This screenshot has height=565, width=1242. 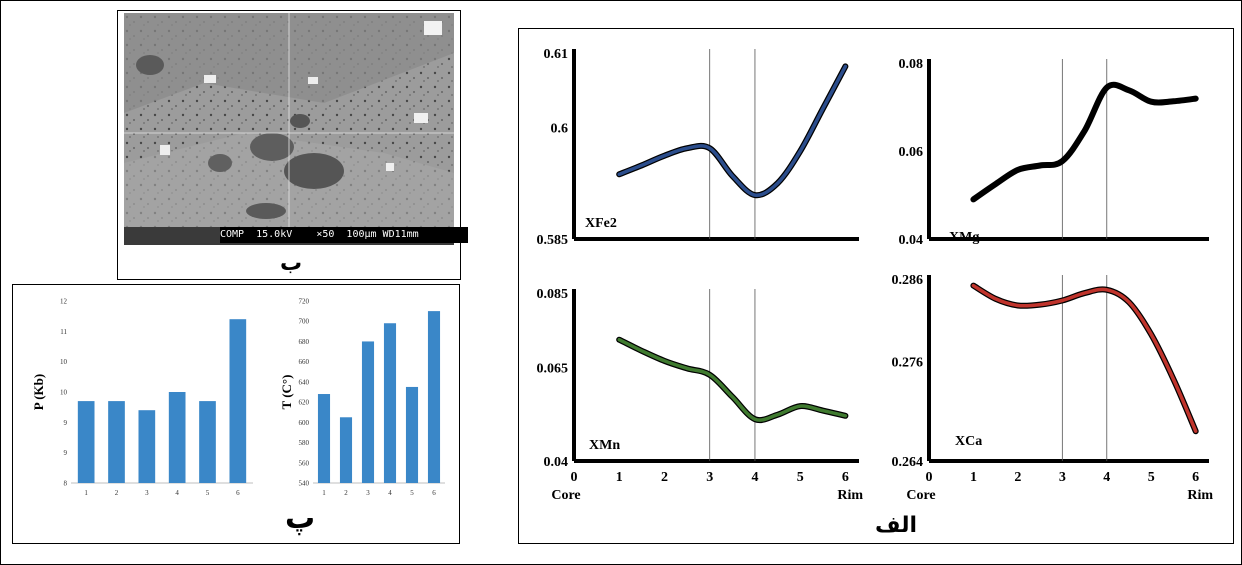 I want to click on panel-label-b: ب, so click(x=291, y=263).